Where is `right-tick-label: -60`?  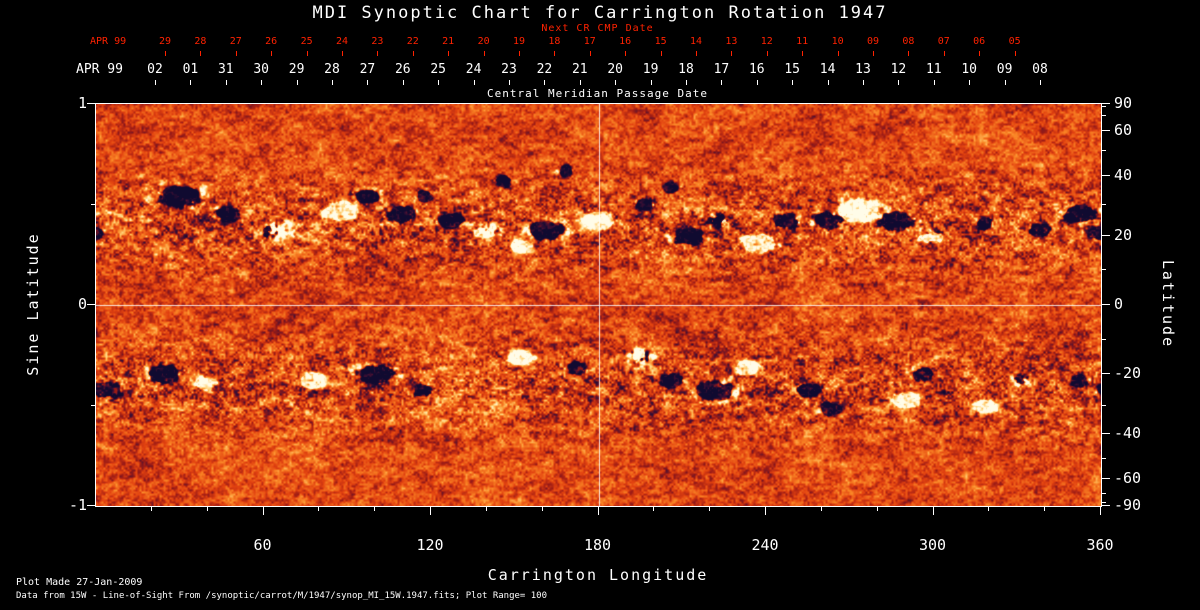
right-tick-label: -60 is located at coordinates (1128, 478).